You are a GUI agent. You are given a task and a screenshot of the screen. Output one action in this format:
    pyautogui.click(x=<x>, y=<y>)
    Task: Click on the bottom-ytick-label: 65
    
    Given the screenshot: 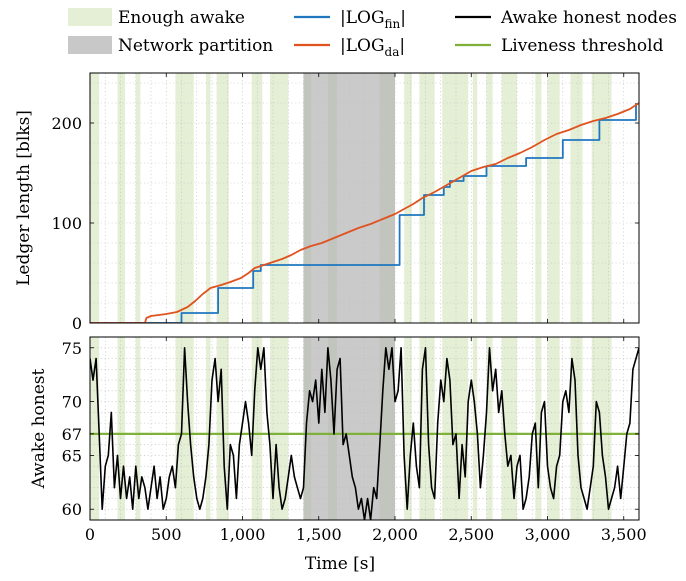 What is the action you would take?
    pyautogui.click(x=72, y=455)
    